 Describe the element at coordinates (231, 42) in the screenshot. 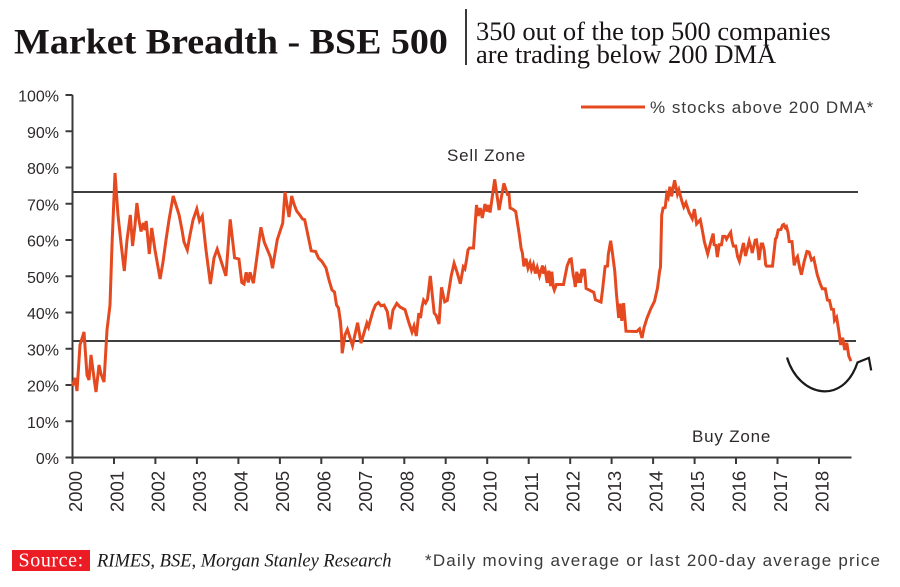

I see `svg-text: Market Breadth - BSE 500` at that location.